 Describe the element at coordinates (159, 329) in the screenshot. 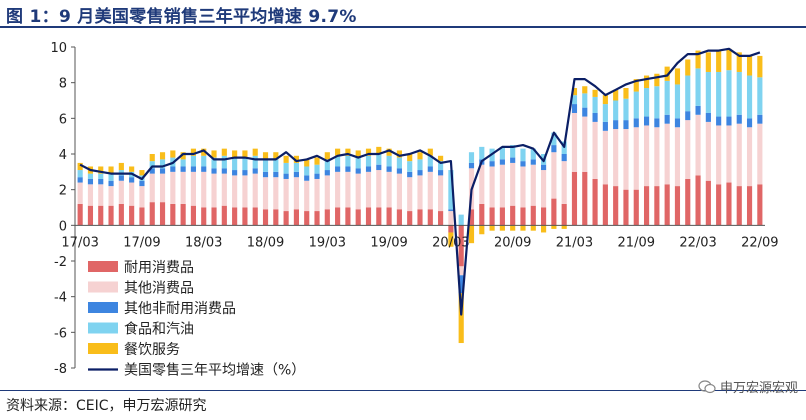

I see `legend-label: 食品和汽油` at that location.